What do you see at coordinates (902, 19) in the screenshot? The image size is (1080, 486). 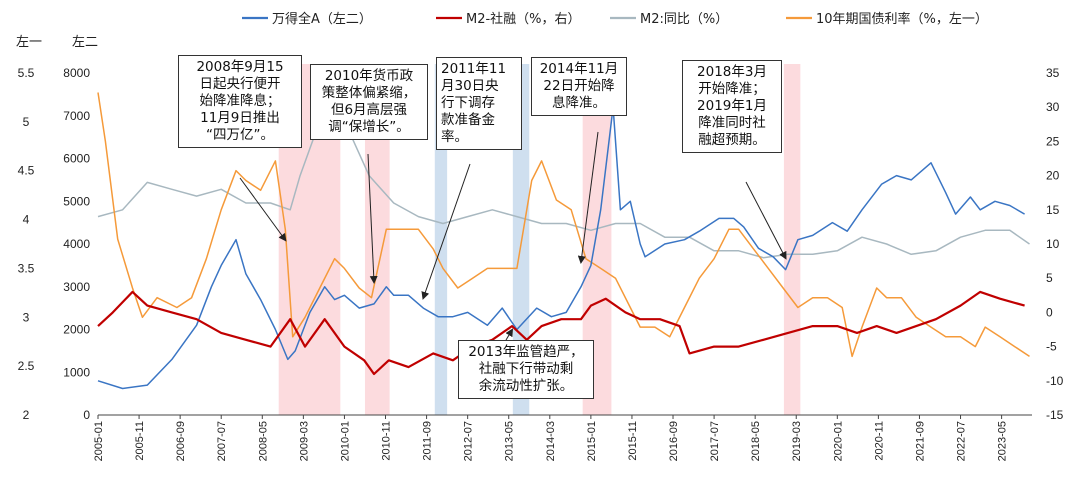 I see `legend-label-4: 10年期国债利率（%，左一）` at bounding box center [902, 19].